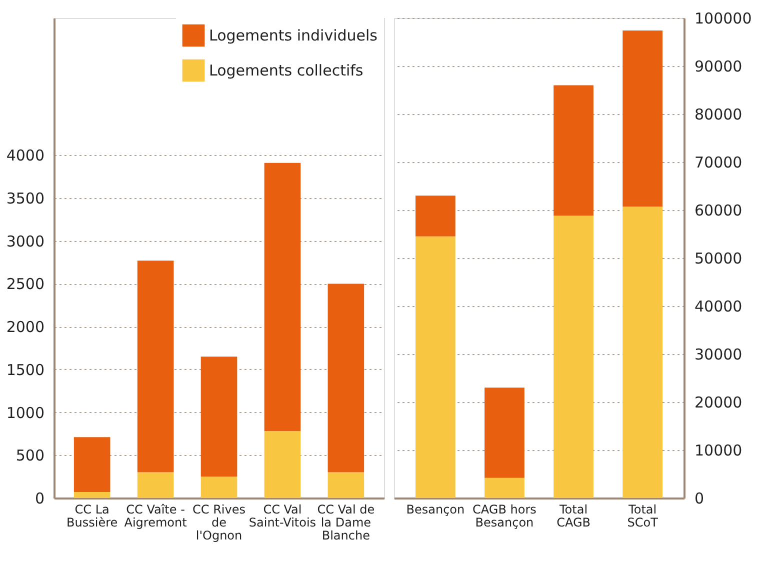 Image resolution: width=769 pixels, height=579 pixels. What do you see at coordinates (718, 403) in the screenshot?
I see `y-tick-label: 20000` at bounding box center [718, 403].